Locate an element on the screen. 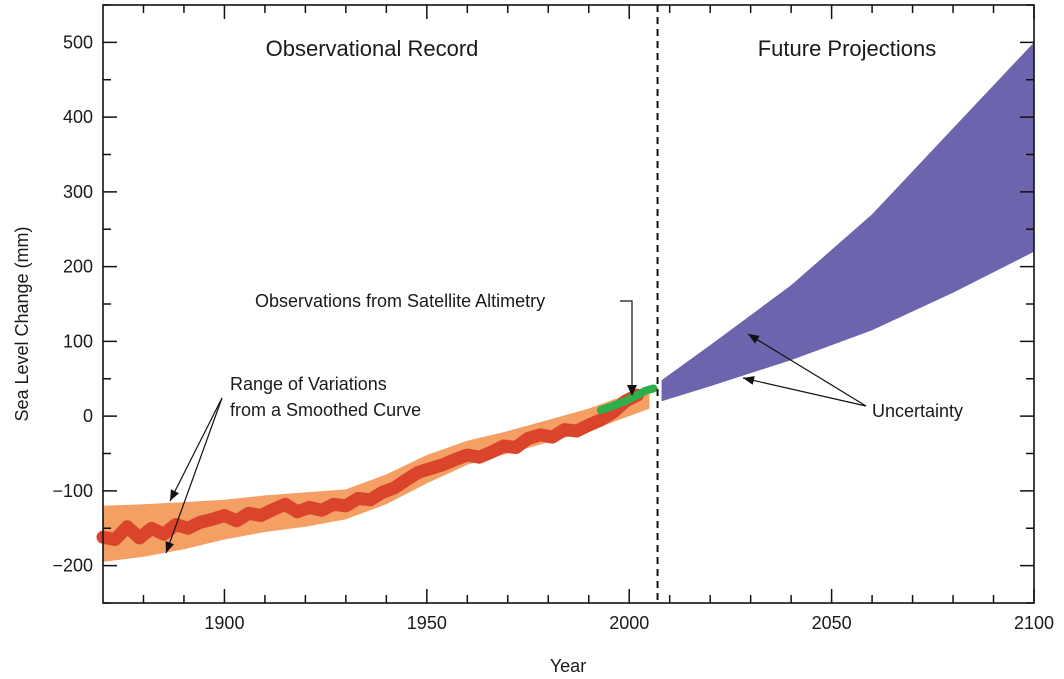 Image resolution: width=1064 pixels, height=679 pixels. y-tick-label: −100 is located at coordinates (72, 491).